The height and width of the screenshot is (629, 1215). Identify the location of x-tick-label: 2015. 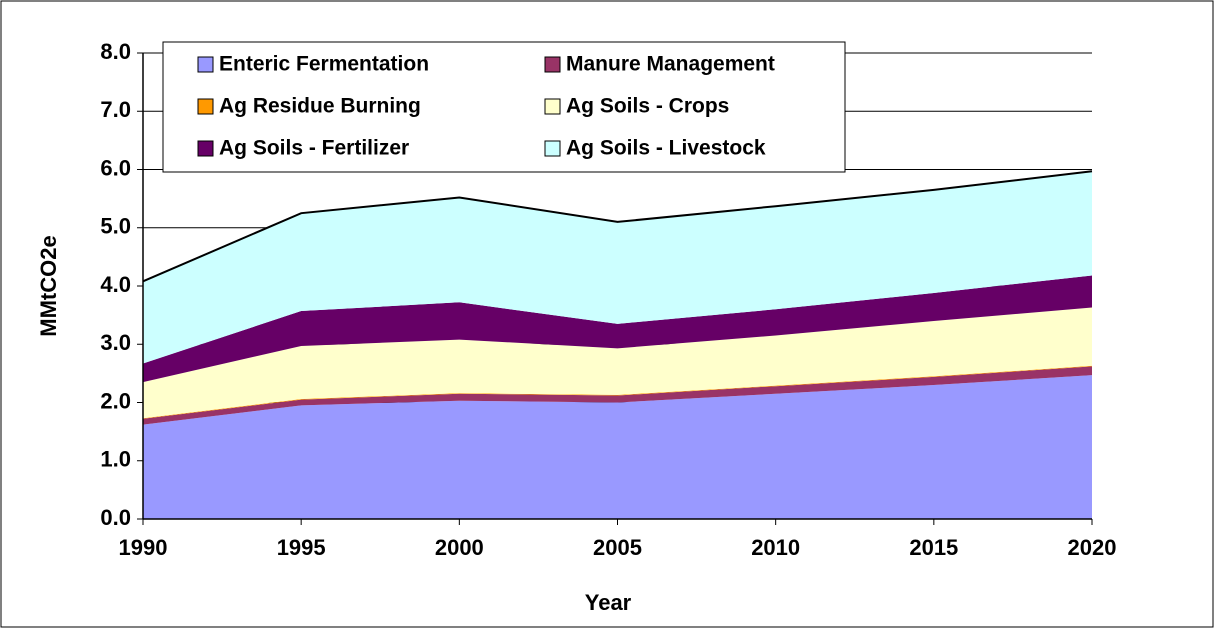
(933, 547).